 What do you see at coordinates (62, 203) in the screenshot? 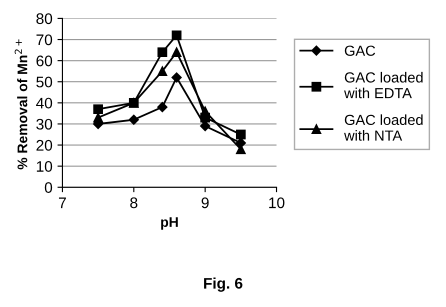
I see `x-tick-label: 7` at bounding box center [62, 203].